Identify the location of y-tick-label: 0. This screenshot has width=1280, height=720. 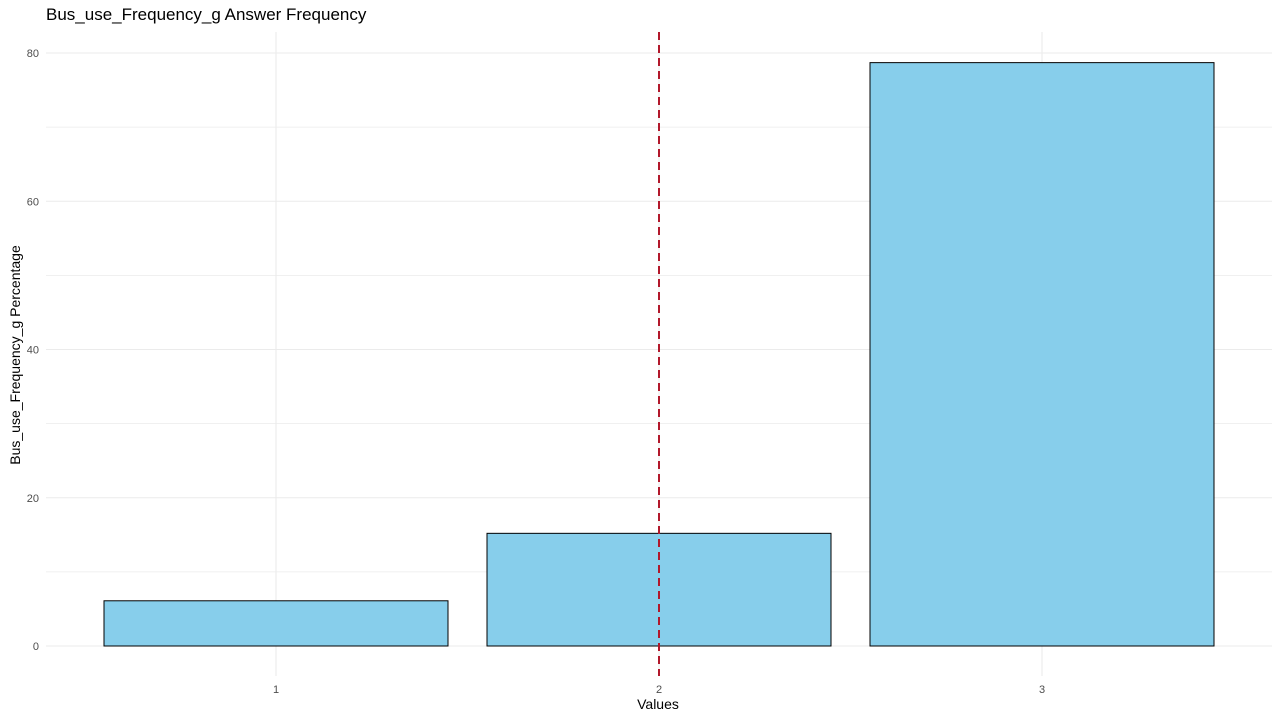
(36, 647).